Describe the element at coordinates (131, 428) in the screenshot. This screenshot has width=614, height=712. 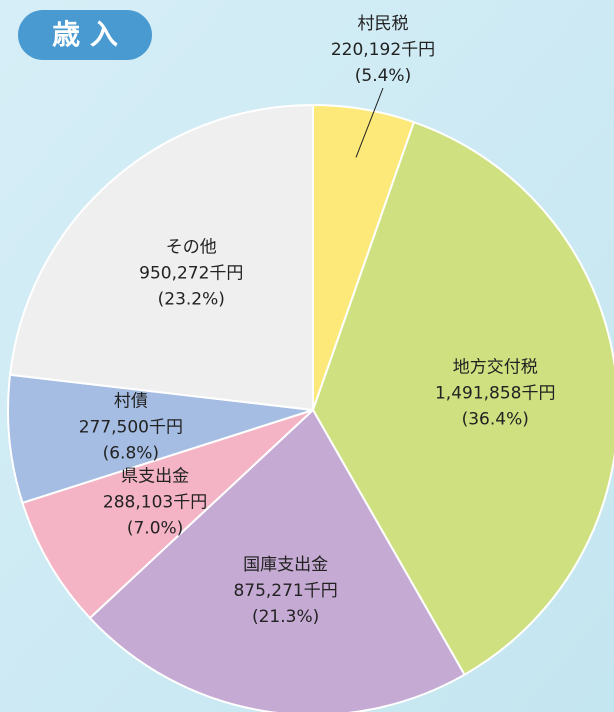
I see `value-label: 277,500千円` at that location.